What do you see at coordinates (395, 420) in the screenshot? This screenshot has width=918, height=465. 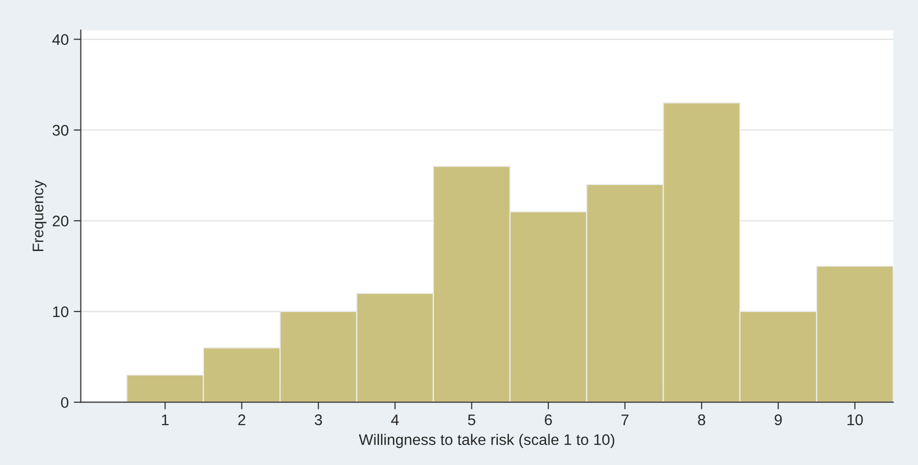 I see `x-tick-label: 4` at bounding box center [395, 420].